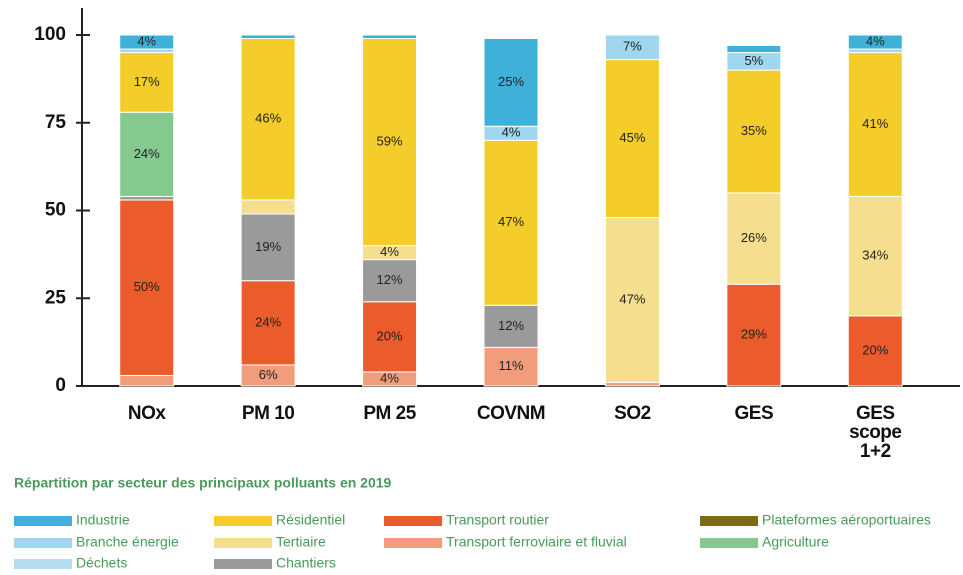  Describe the element at coordinates (511, 413) in the screenshot. I see `x-tick-label: COVNM` at that location.